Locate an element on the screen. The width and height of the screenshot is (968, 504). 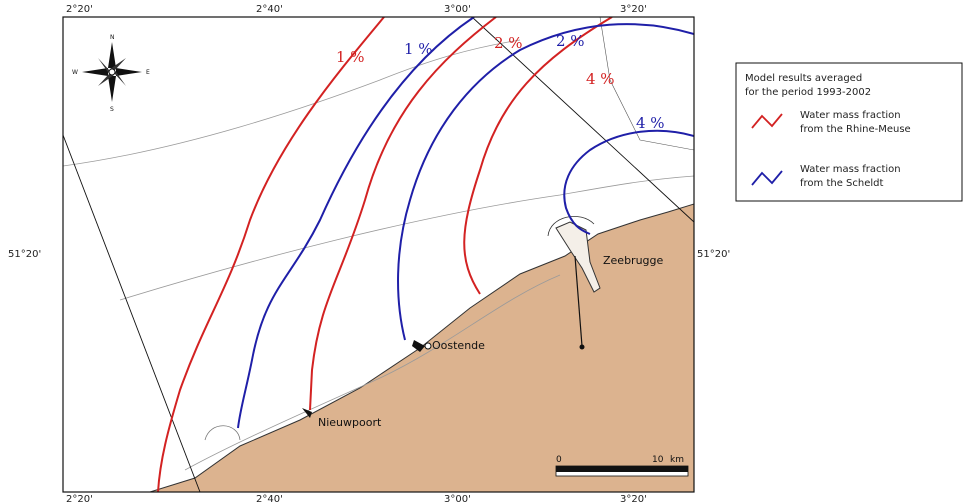
legend-title-line1: Model results averaged is located at coordinates (803, 78).